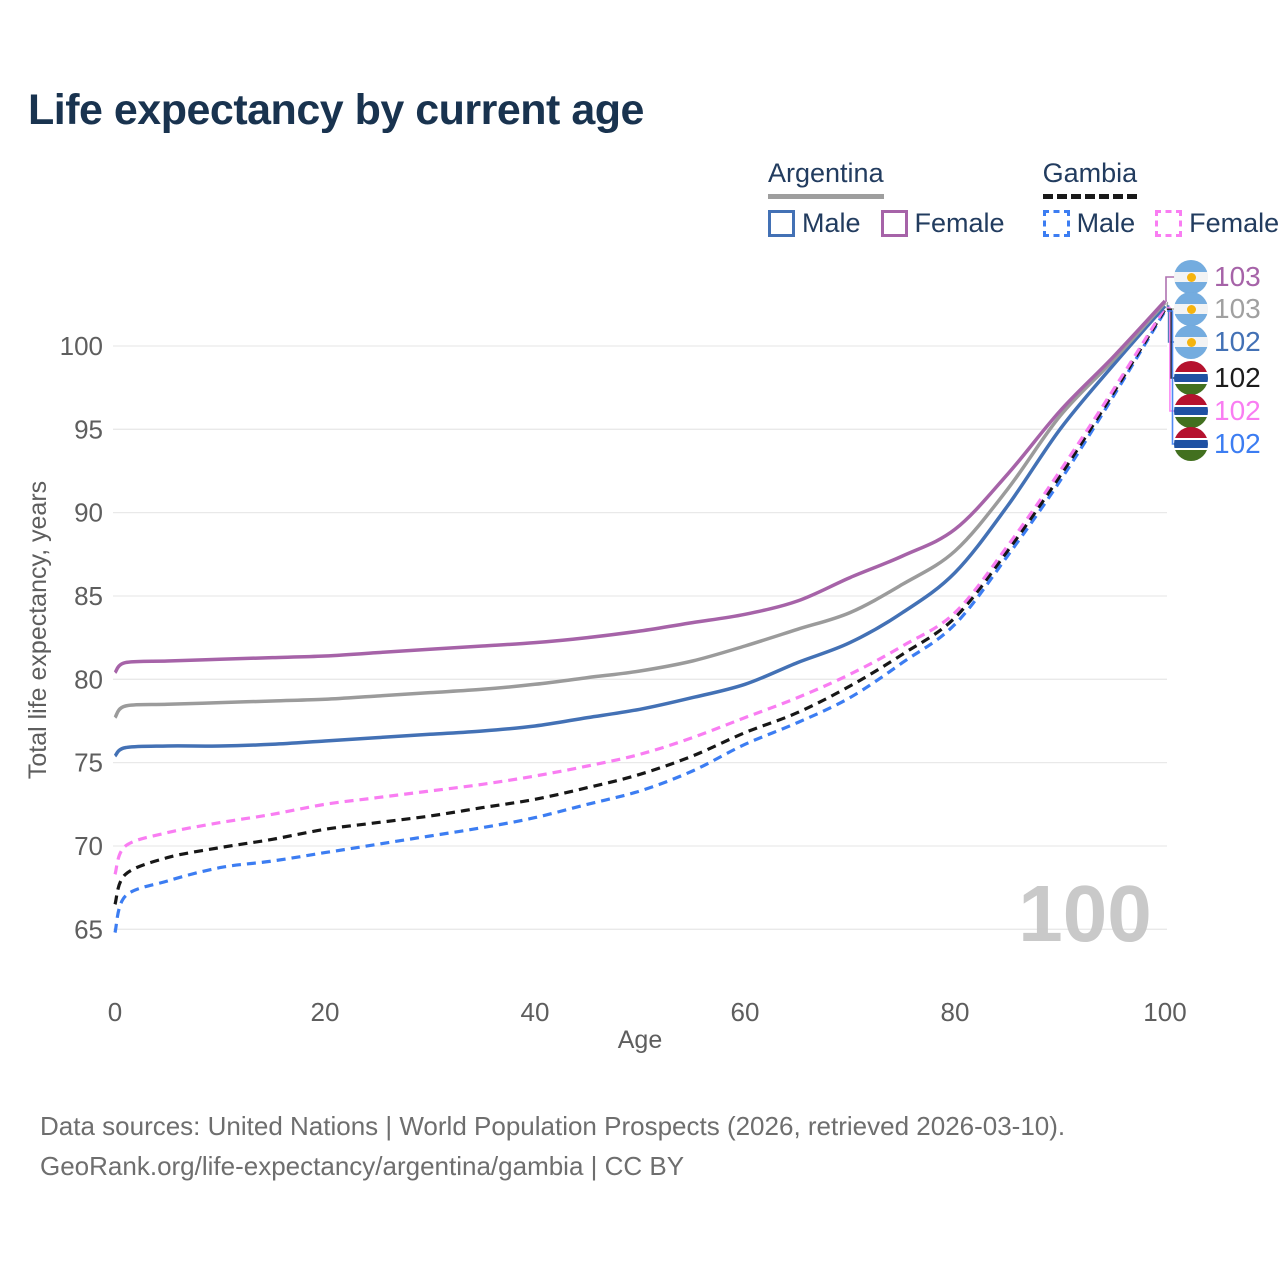 The height and width of the screenshot is (1280, 1280). I want to click on end-label-connectors, so click(1170, 360).